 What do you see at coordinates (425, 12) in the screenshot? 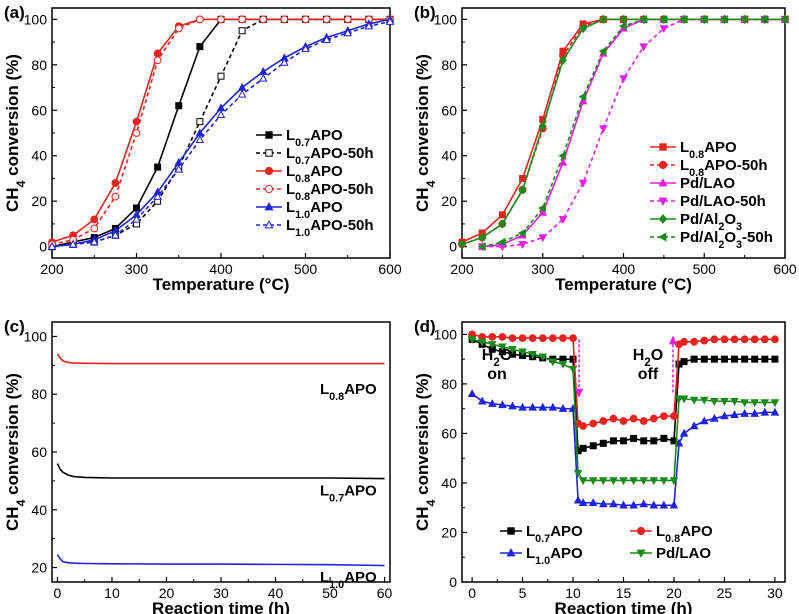
I see `panel-label: (b)` at bounding box center [425, 12].